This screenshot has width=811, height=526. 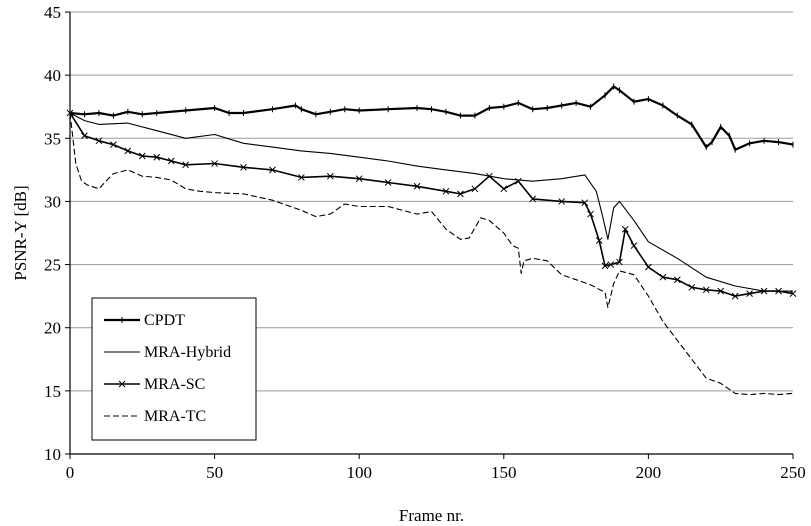 What do you see at coordinates (164, 320) in the screenshot?
I see `legend-label: CPDT` at bounding box center [164, 320].